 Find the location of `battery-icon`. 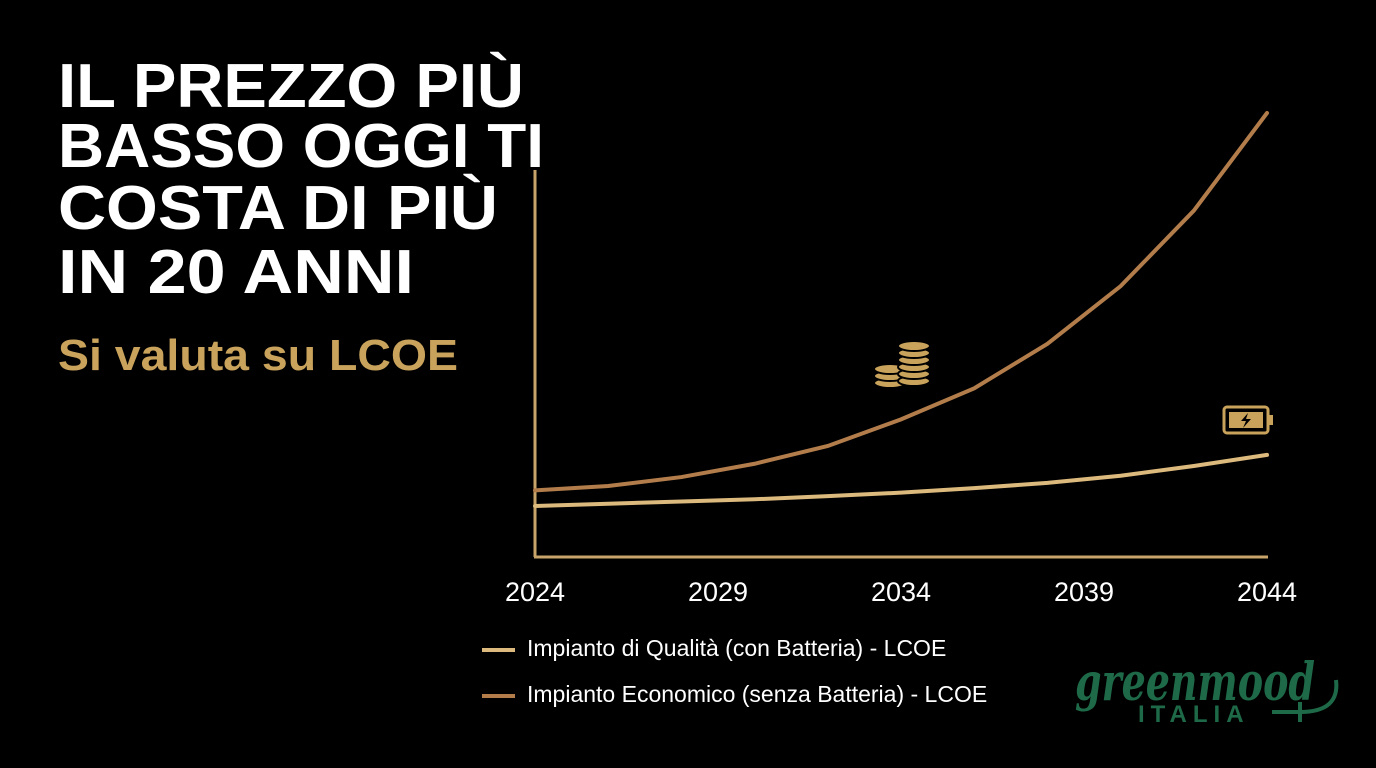

battery-icon is located at coordinates (1247, 420).